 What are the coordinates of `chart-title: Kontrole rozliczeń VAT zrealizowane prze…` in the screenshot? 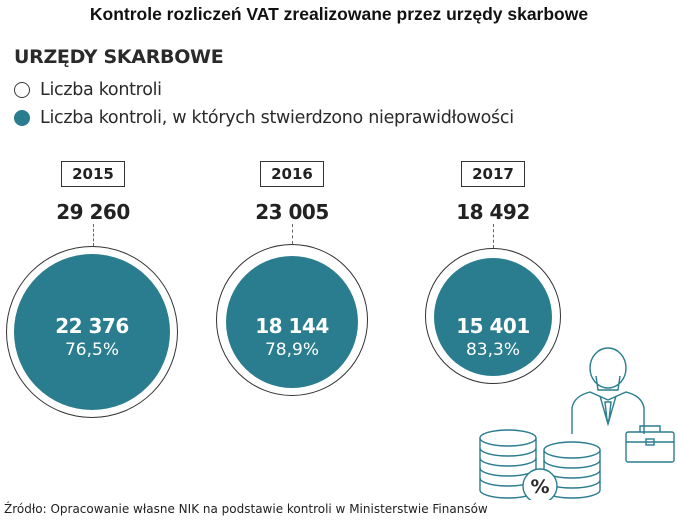 It's located at (339, 14).